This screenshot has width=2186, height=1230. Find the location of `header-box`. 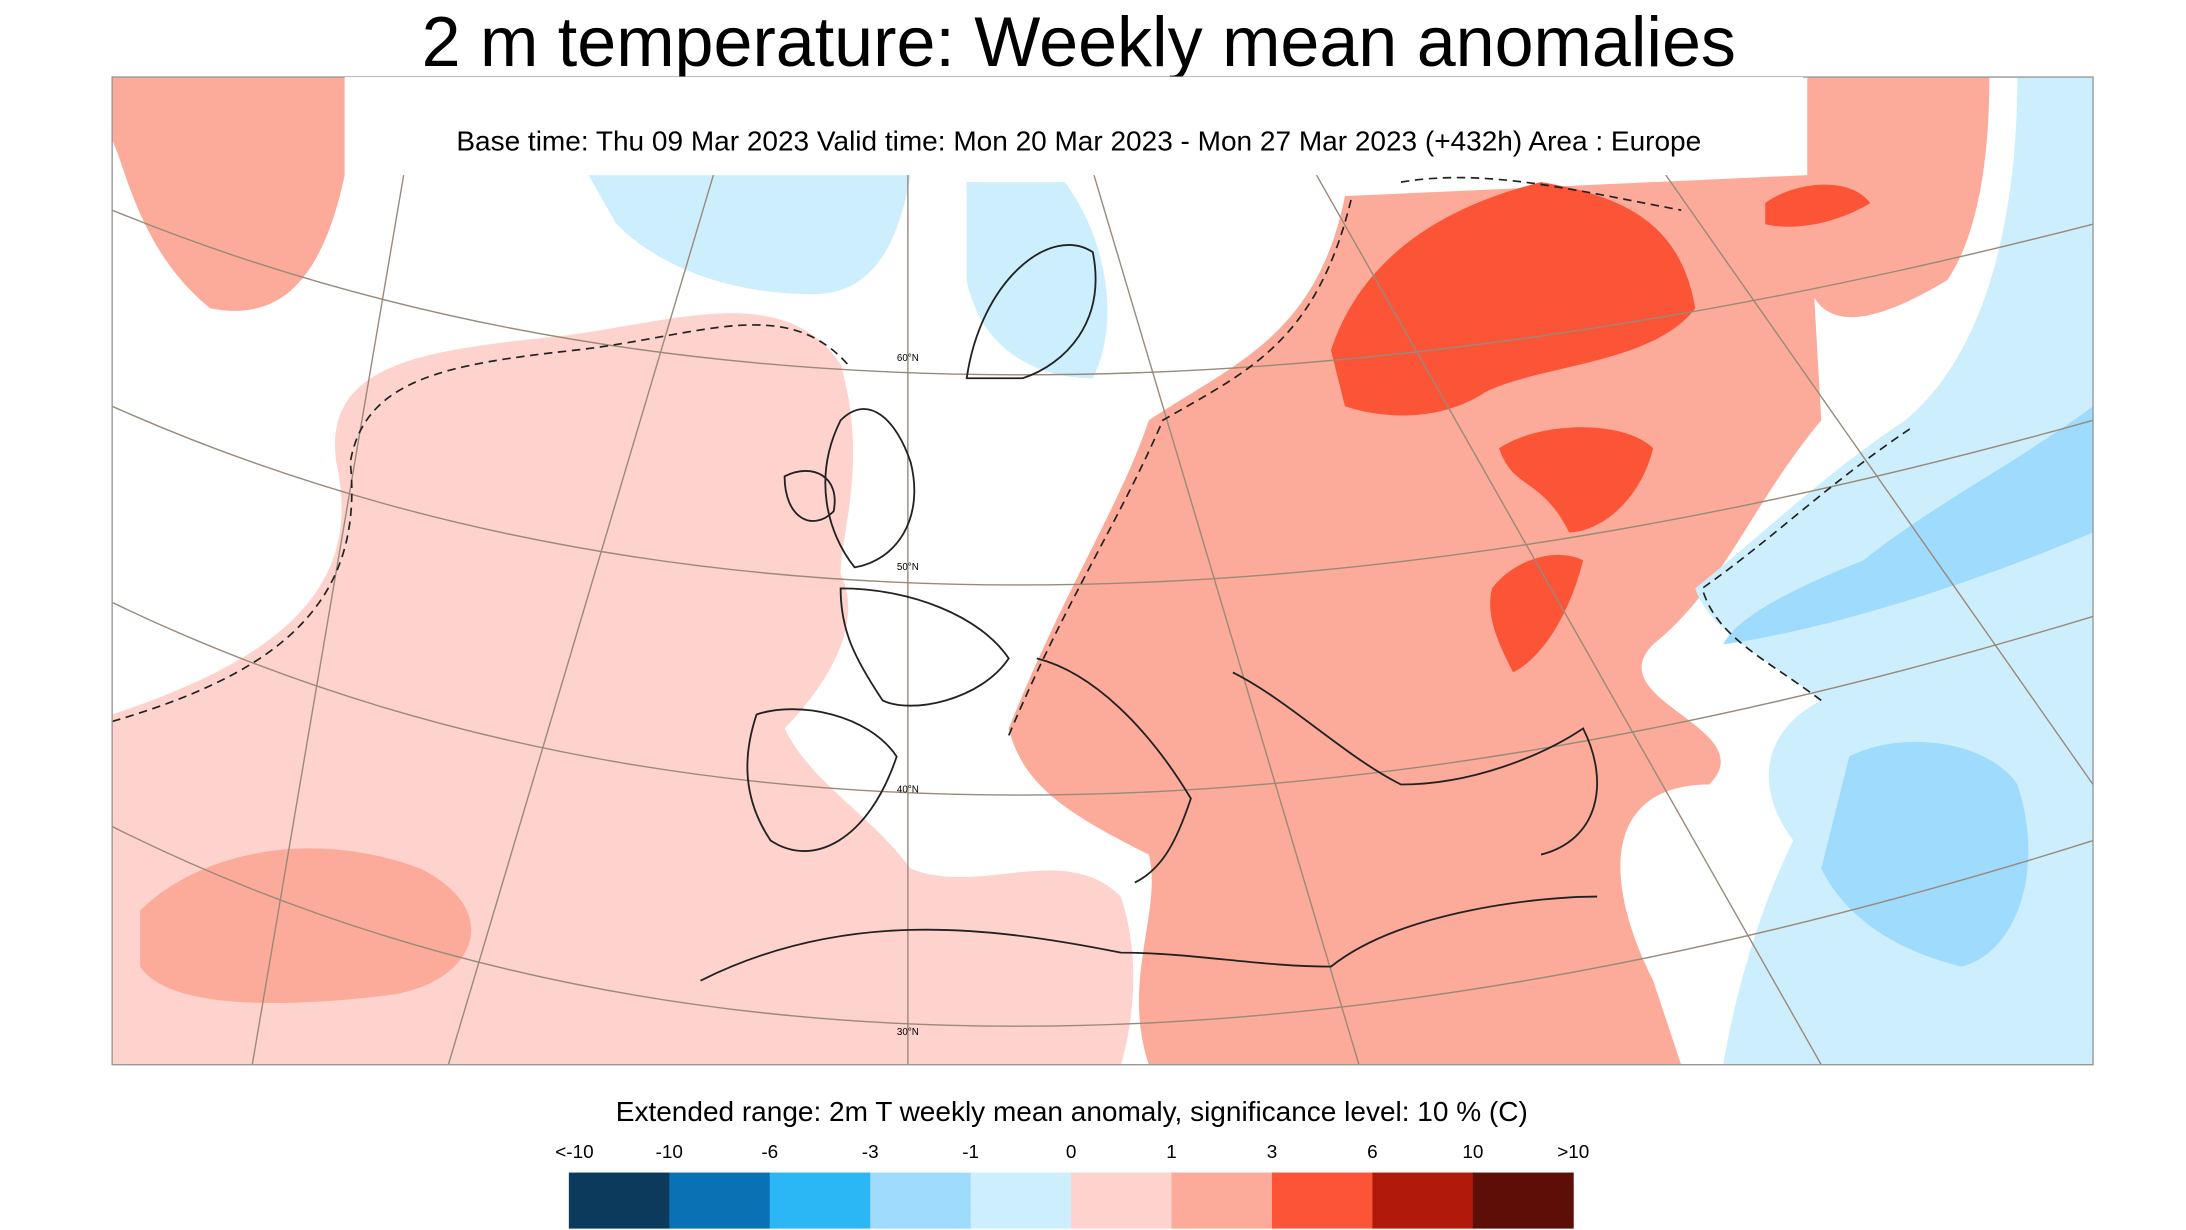

header-box is located at coordinates (1074, 126).